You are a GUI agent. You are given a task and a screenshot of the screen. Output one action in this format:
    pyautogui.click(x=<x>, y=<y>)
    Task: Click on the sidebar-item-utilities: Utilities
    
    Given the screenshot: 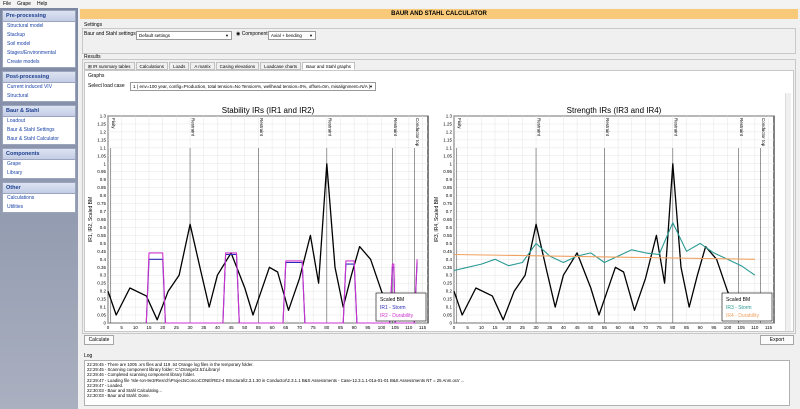 What is the action you would take?
    pyautogui.click(x=15, y=207)
    